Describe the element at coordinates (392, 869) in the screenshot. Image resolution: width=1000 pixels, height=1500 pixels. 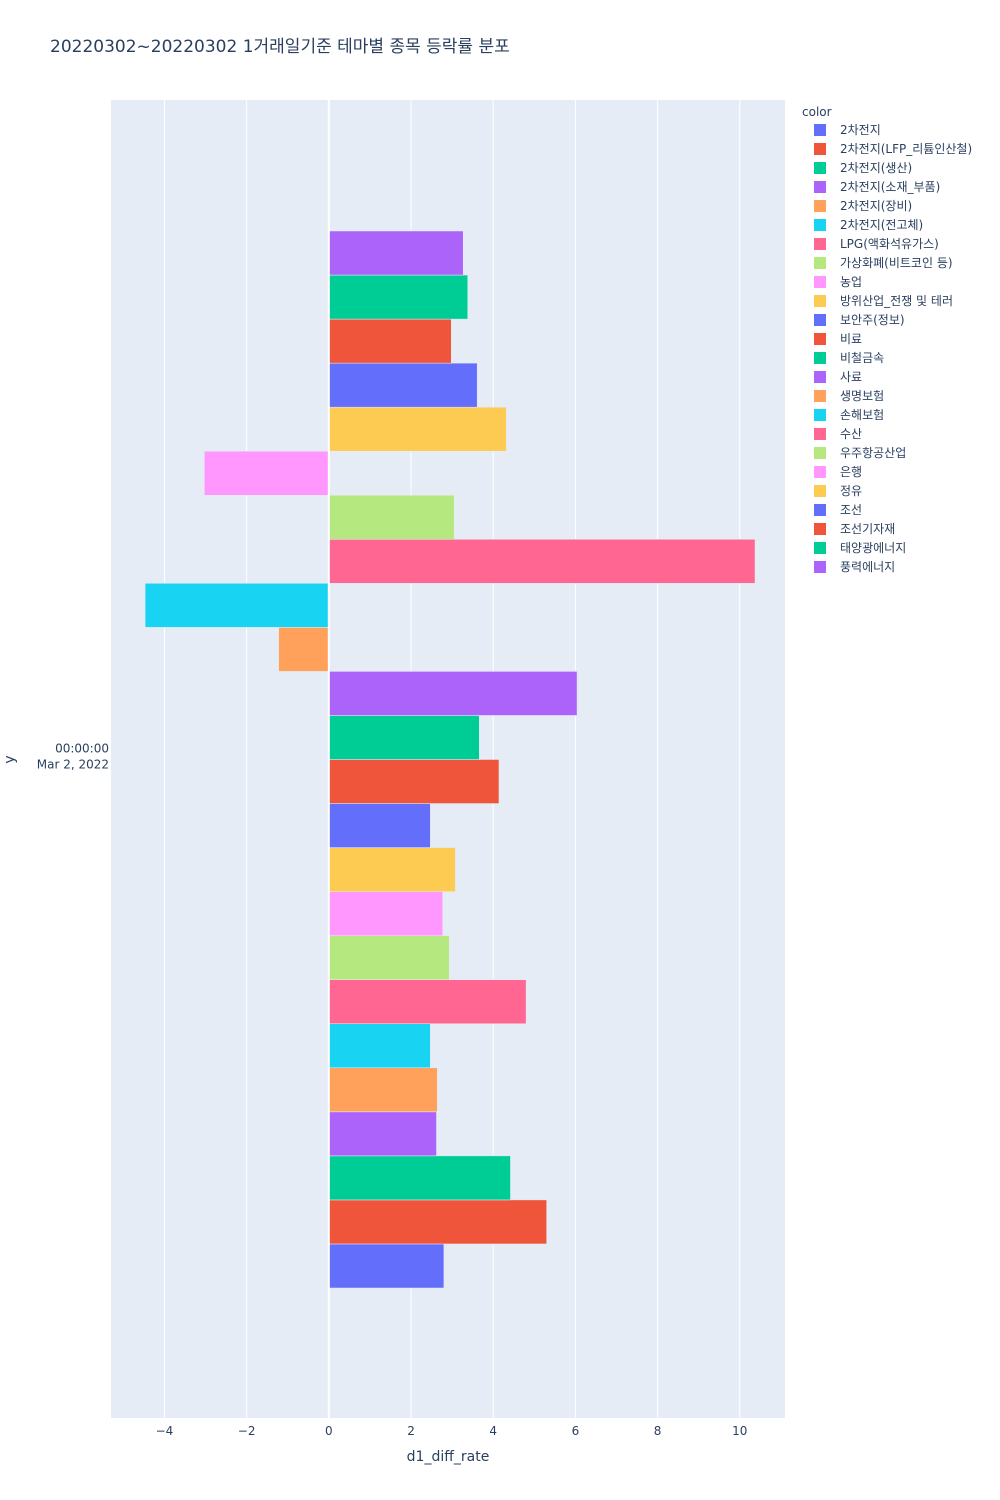
I see `bar-방위산업_전쟁 및 테러` at that location.